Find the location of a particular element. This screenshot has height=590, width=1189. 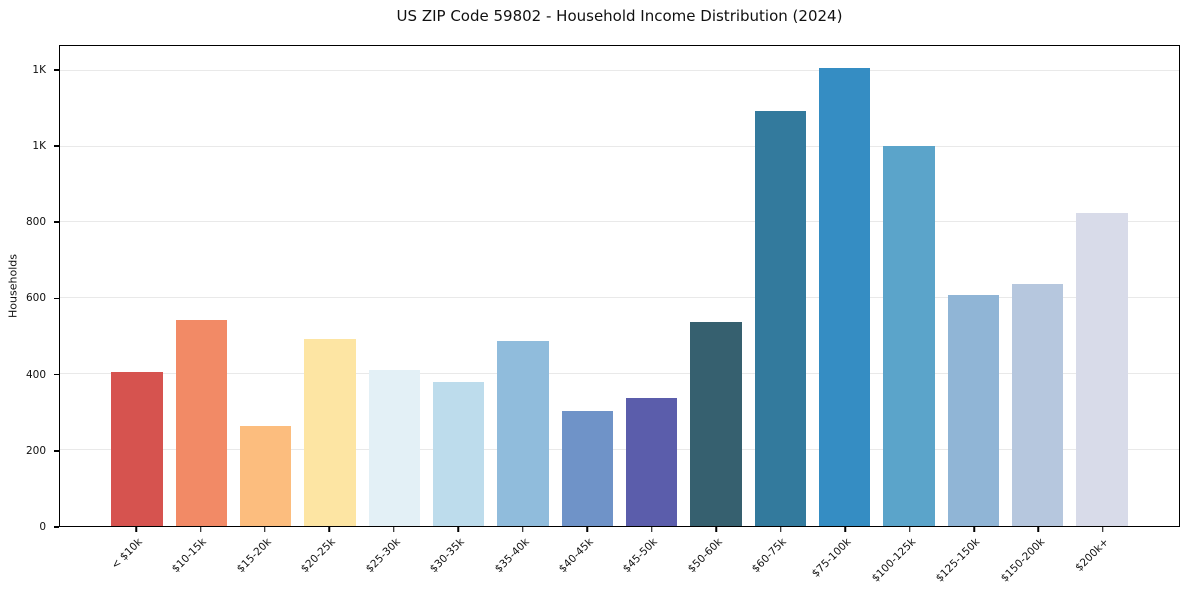

x-tick-label: $40-45k is located at coordinates (576, 556).